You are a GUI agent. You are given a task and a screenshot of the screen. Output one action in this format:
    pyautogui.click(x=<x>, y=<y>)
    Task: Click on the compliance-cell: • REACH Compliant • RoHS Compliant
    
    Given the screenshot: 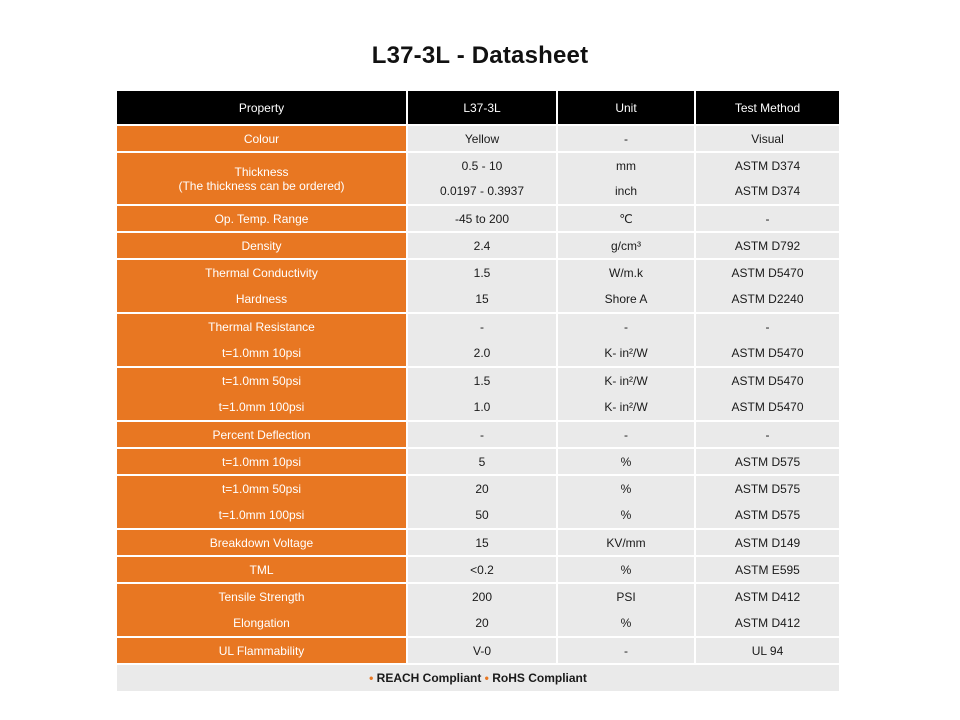 What is the action you would take?
    pyautogui.click(x=478, y=677)
    